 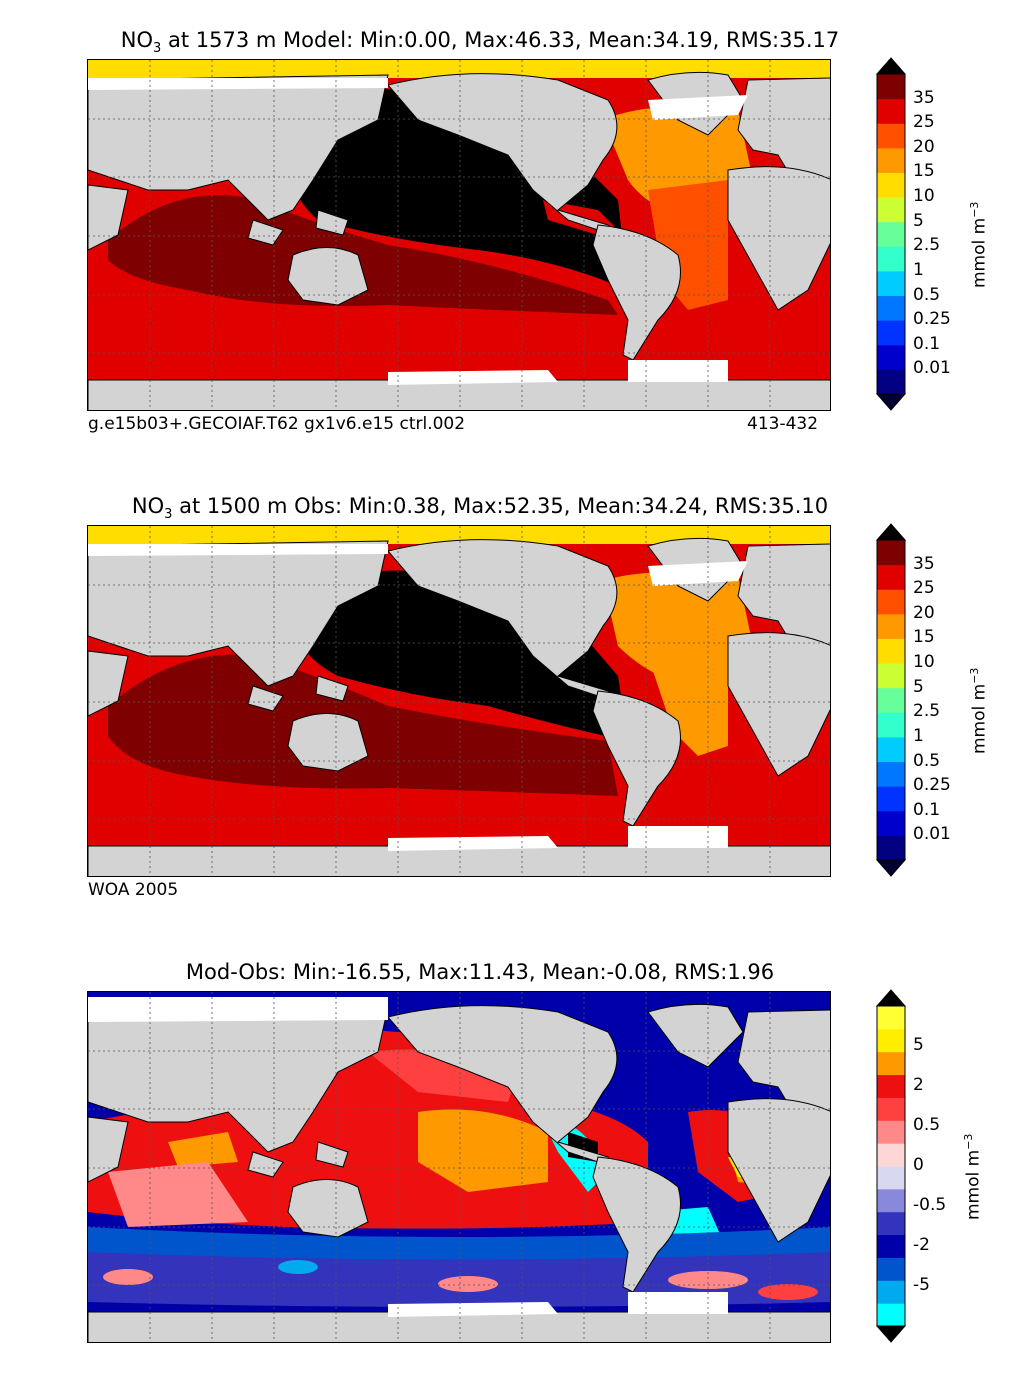 What do you see at coordinates (783, 424) in the screenshot?
I see `year-range: 413-432` at bounding box center [783, 424].